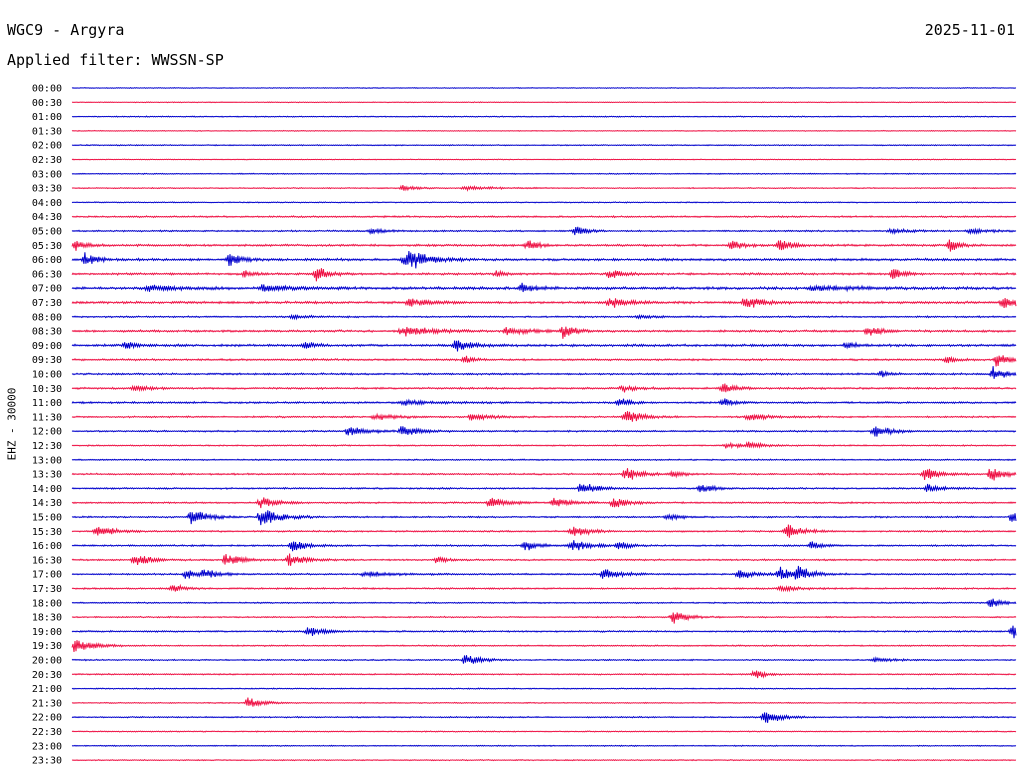 The image size is (1024, 780). What do you see at coordinates (66, 30) in the screenshot?
I see `station-title: WGC9 - Argyra` at bounding box center [66, 30].